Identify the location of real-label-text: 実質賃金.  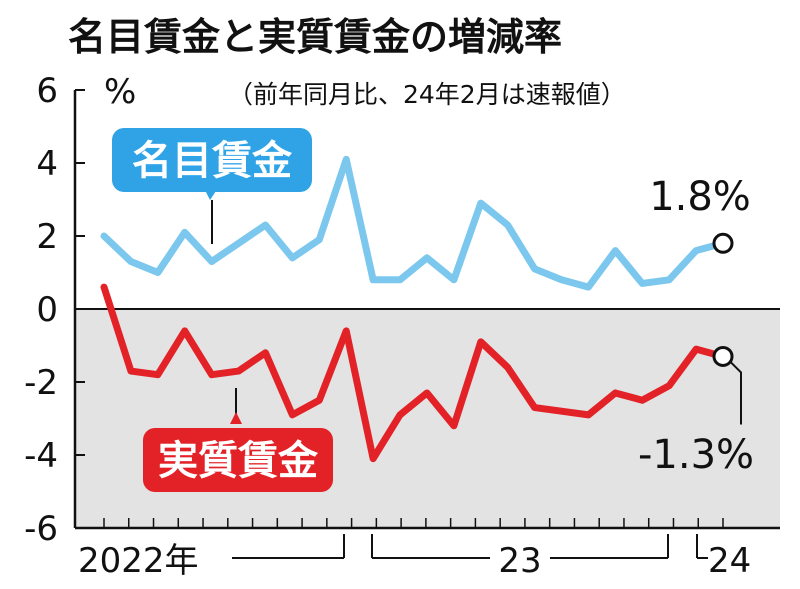
(238, 461).